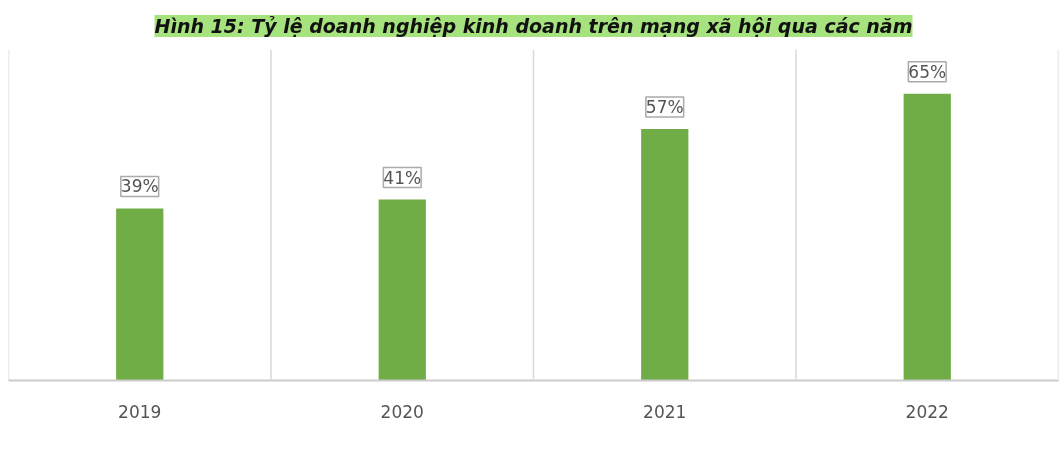 The height and width of the screenshot is (460, 1063). Describe the element at coordinates (664, 106) in the screenshot. I see `data-label: 57%` at that location.